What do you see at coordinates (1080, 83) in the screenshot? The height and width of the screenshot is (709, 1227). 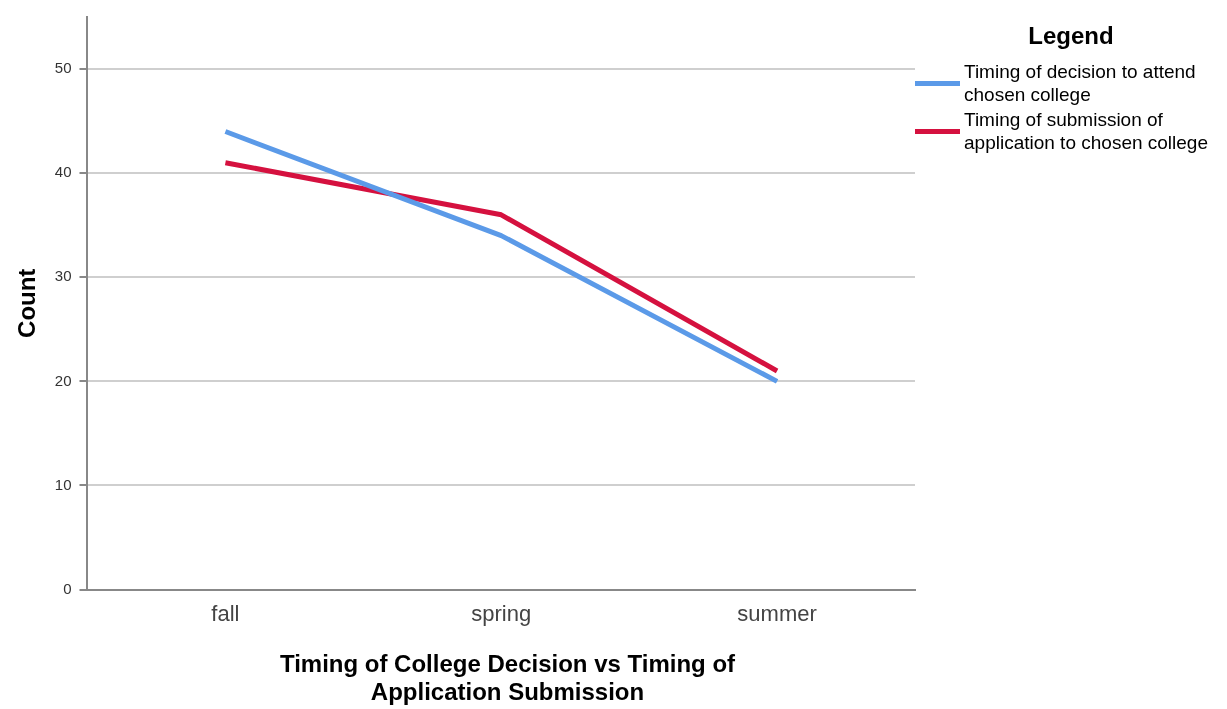 I see `legend-label: Timing of decision to attend chosen college` at bounding box center [1080, 83].